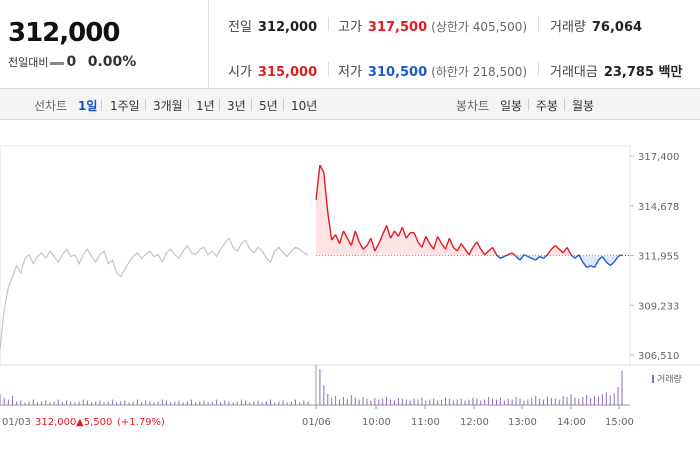 This screenshot has width=700, height=450. I want to click on tab-1day: 1일, so click(88, 106).